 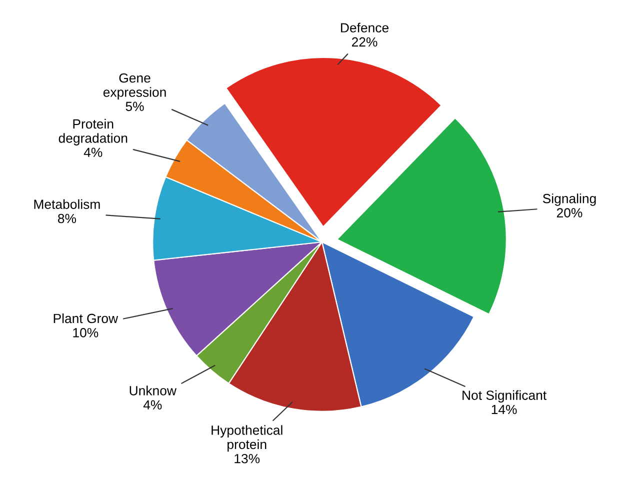 What do you see at coordinates (365, 42) in the screenshot?
I see `data-label: 22%` at bounding box center [365, 42].